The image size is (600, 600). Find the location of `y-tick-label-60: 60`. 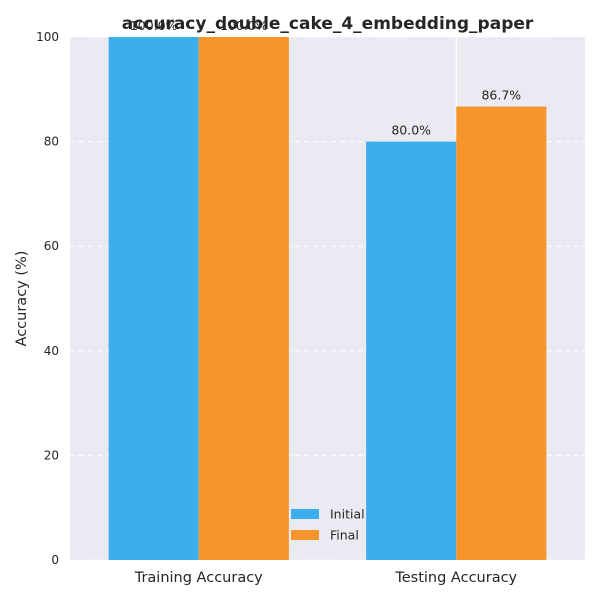

y-tick-label-60: 60 is located at coordinates (51, 246).